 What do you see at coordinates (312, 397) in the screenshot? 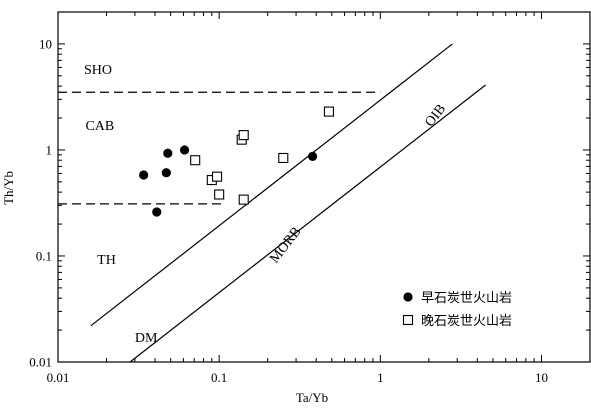
I see `x-axis-title: Ta/Yb` at bounding box center [312, 397].